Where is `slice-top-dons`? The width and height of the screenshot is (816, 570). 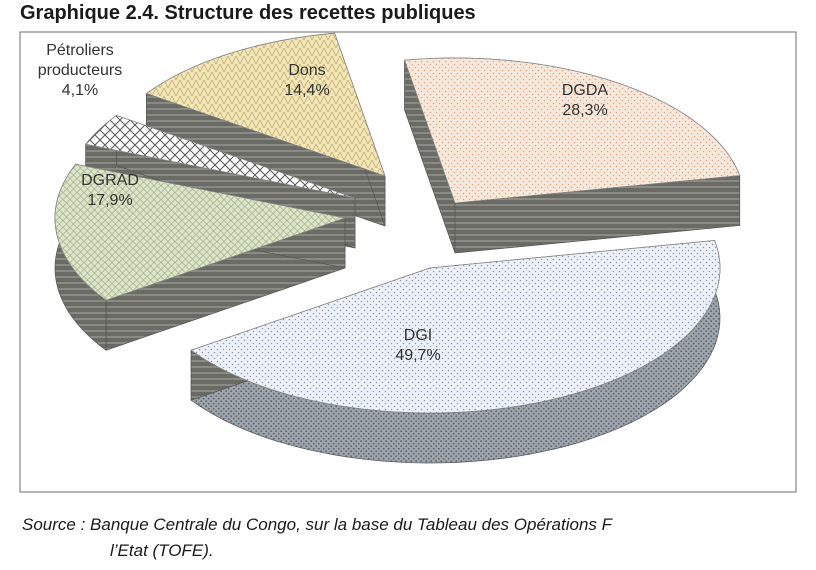
slice-top-dons is located at coordinates (265, 104).